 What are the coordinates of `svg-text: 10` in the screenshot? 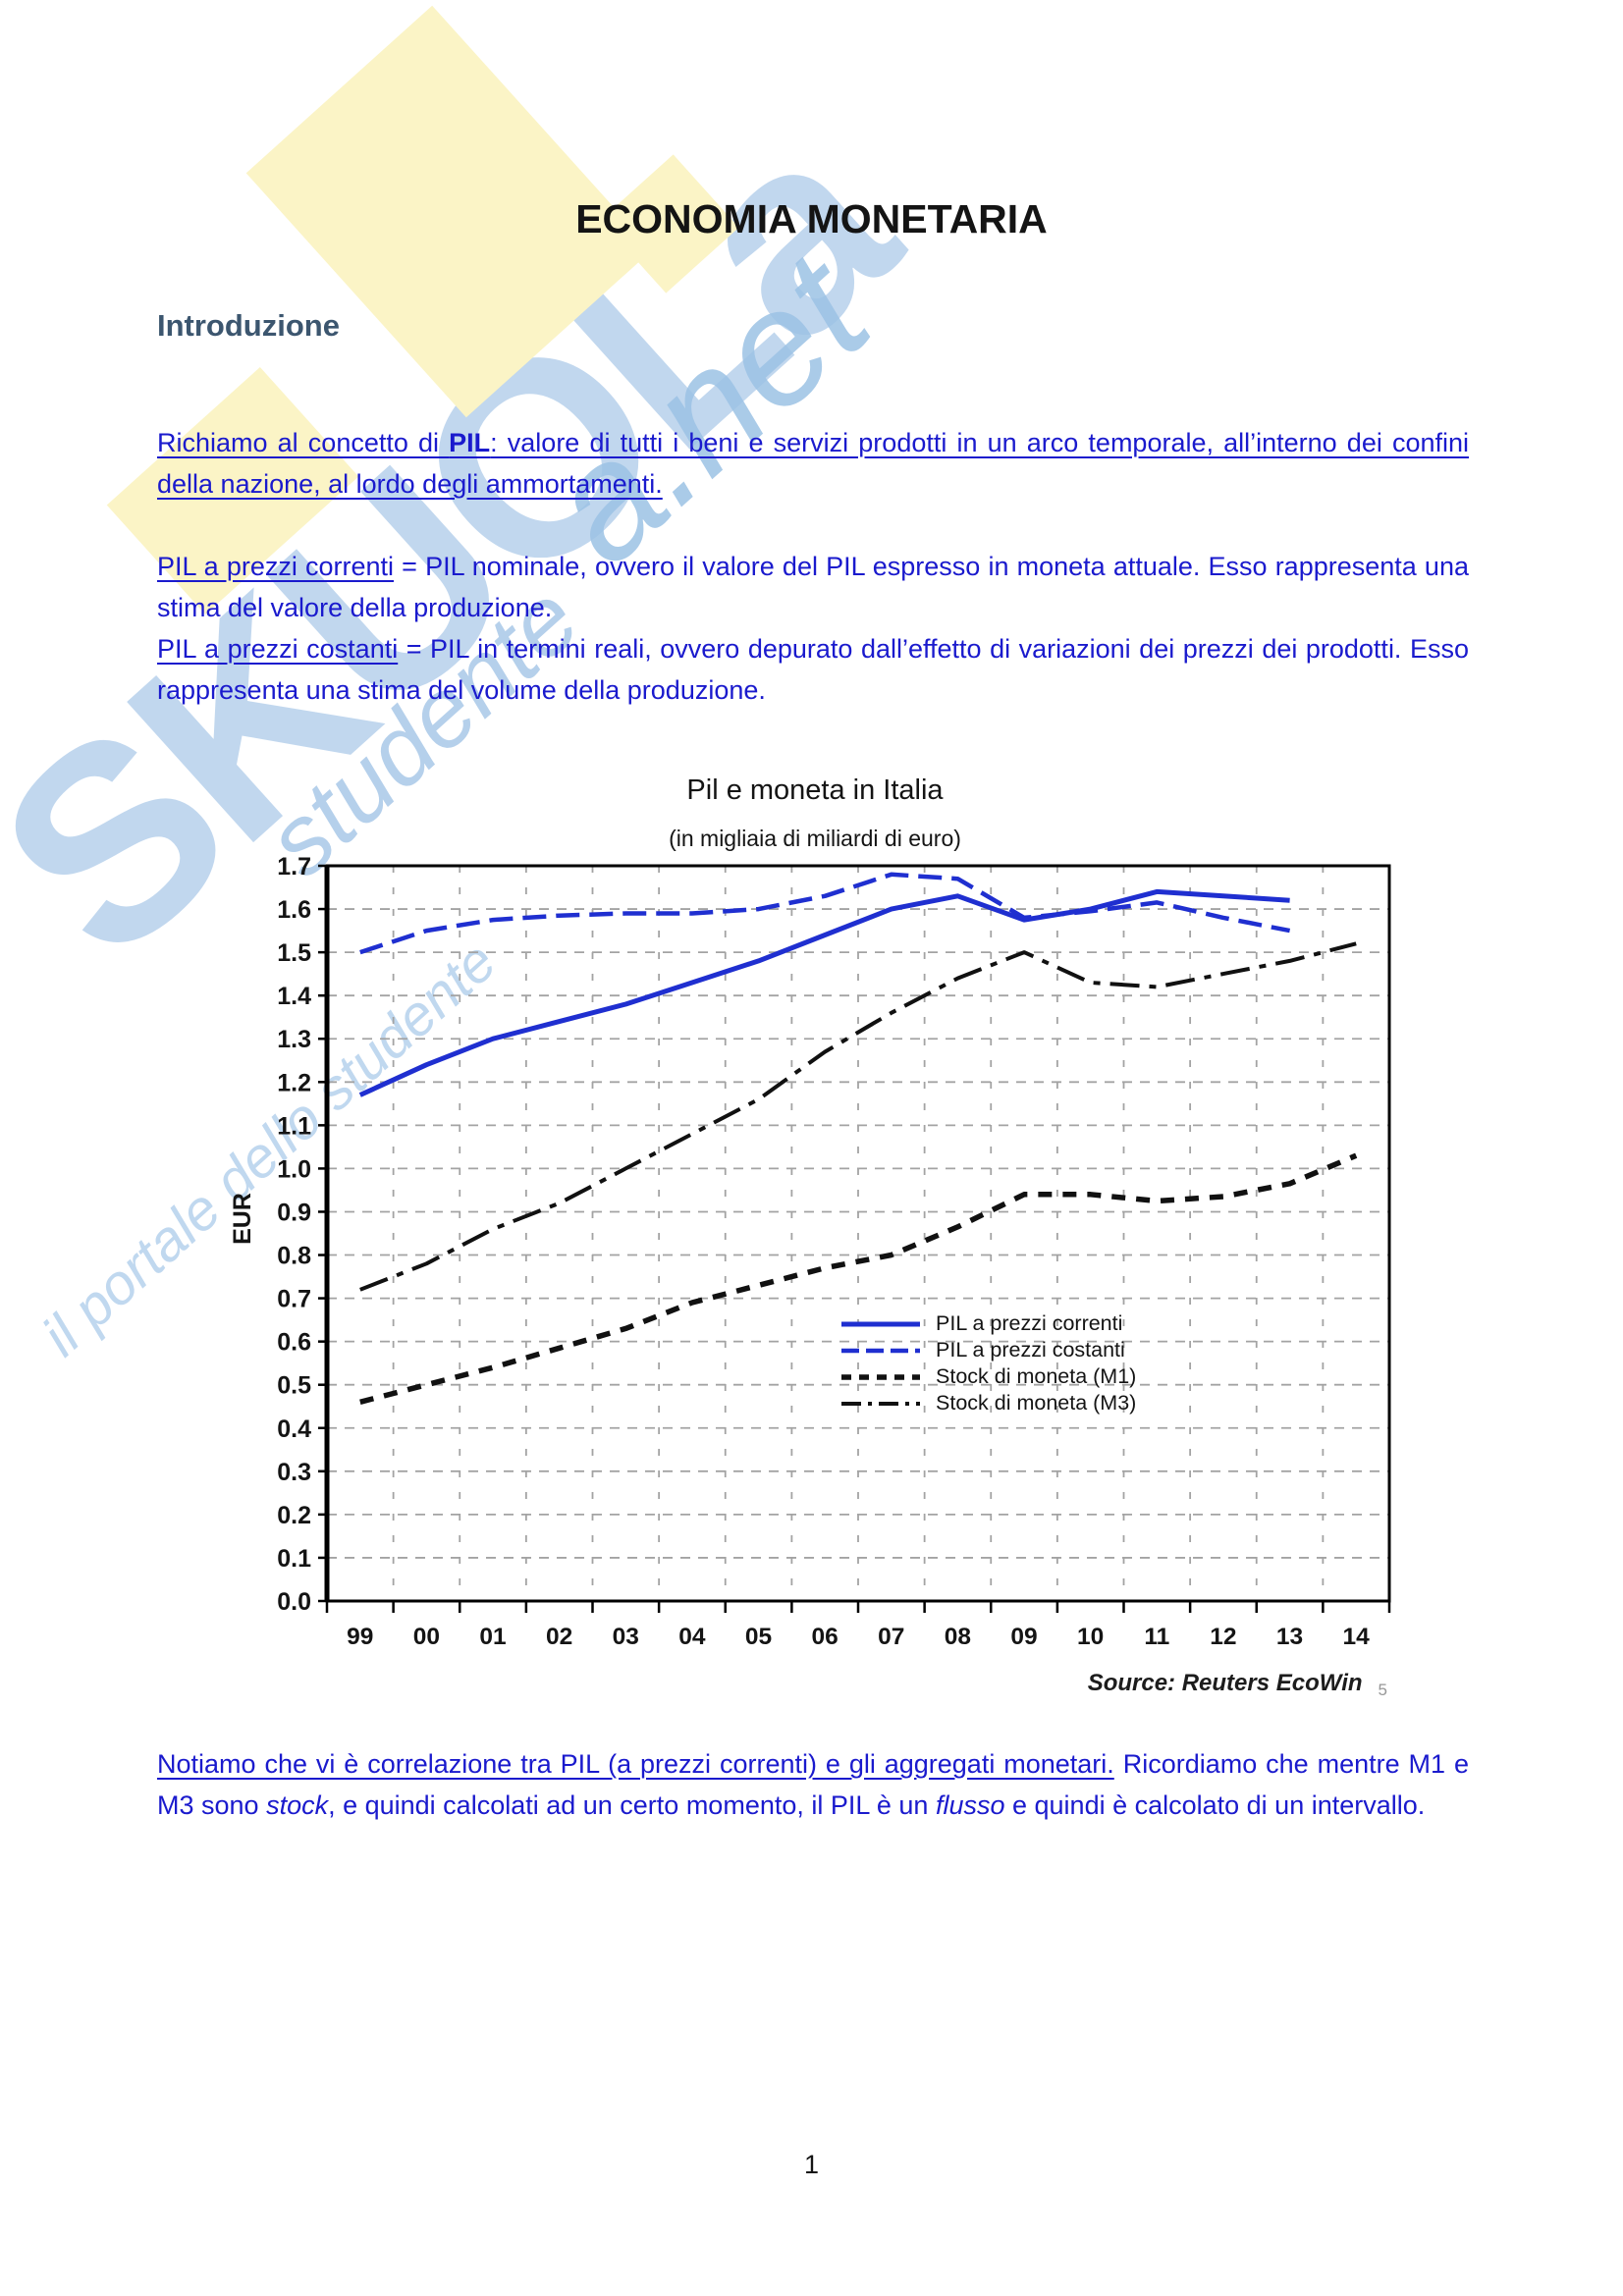 It's located at (1090, 1637).